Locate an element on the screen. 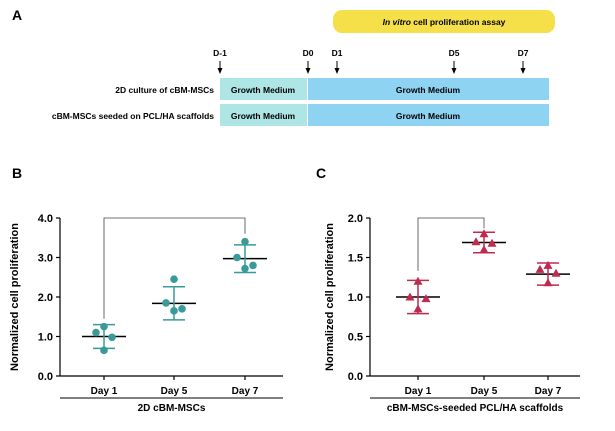  timeline: D-1 D0 D1 D5 D7 is located at coordinates (371, 61).